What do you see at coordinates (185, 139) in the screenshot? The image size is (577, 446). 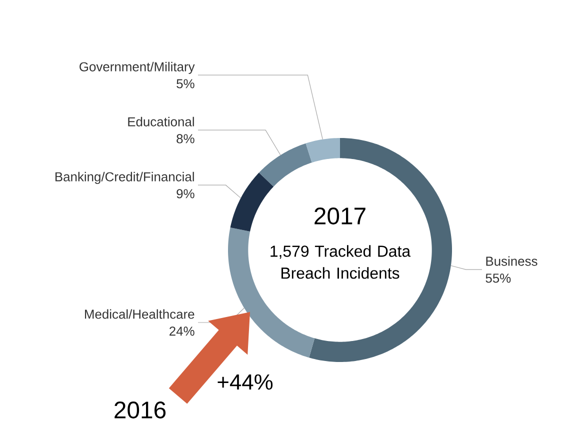 I see `data-label: 8%` at bounding box center [185, 139].